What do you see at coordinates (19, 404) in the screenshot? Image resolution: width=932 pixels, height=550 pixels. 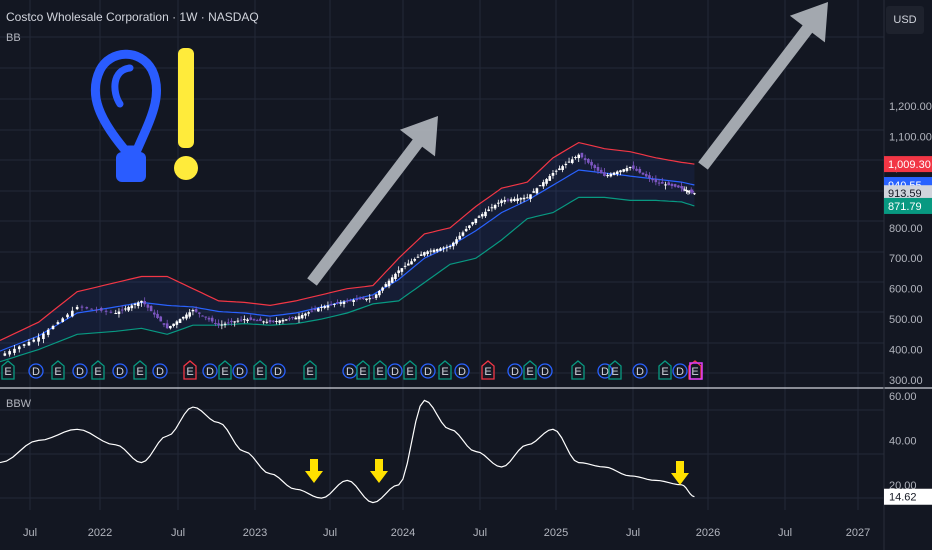 I see `bbw-indicator-label: BBW` at bounding box center [19, 404].